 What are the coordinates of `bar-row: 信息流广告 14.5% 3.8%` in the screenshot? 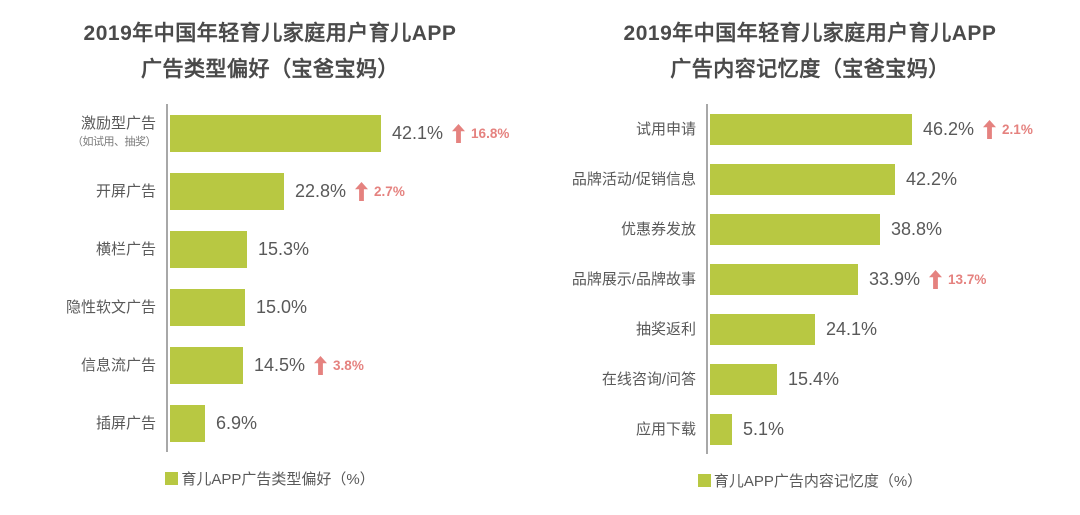 It's located at (270, 365).